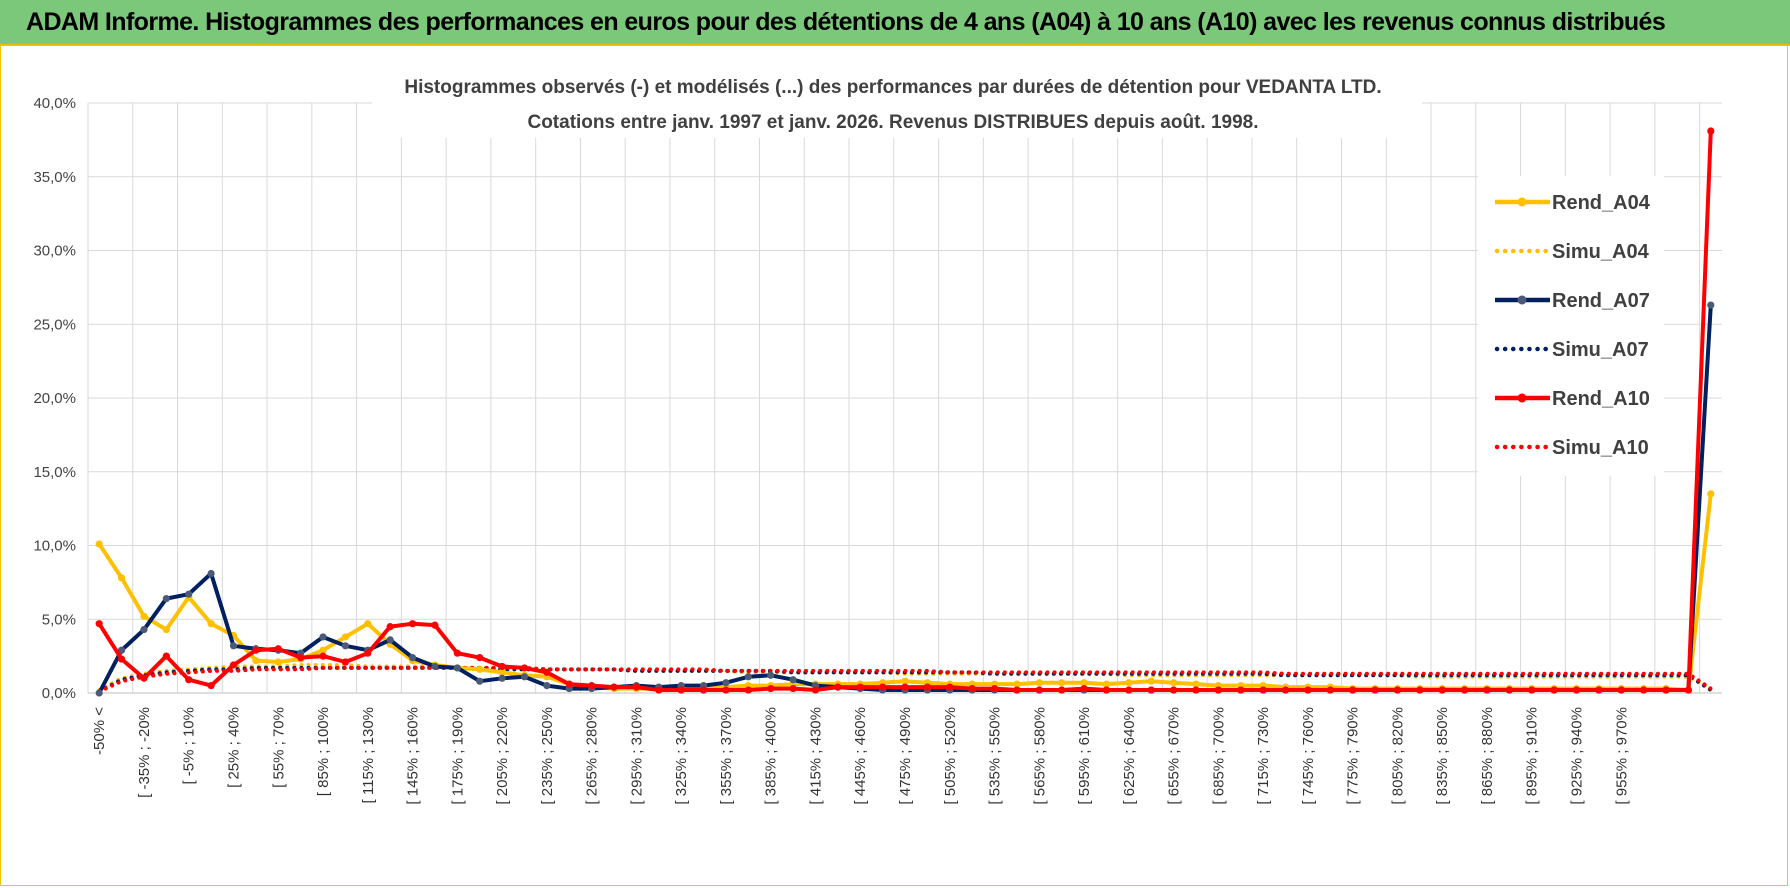 This screenshot has width=1790, height=888. I want to click on x-tick-label: [ 865% ; 880%, so click(1487, 756).